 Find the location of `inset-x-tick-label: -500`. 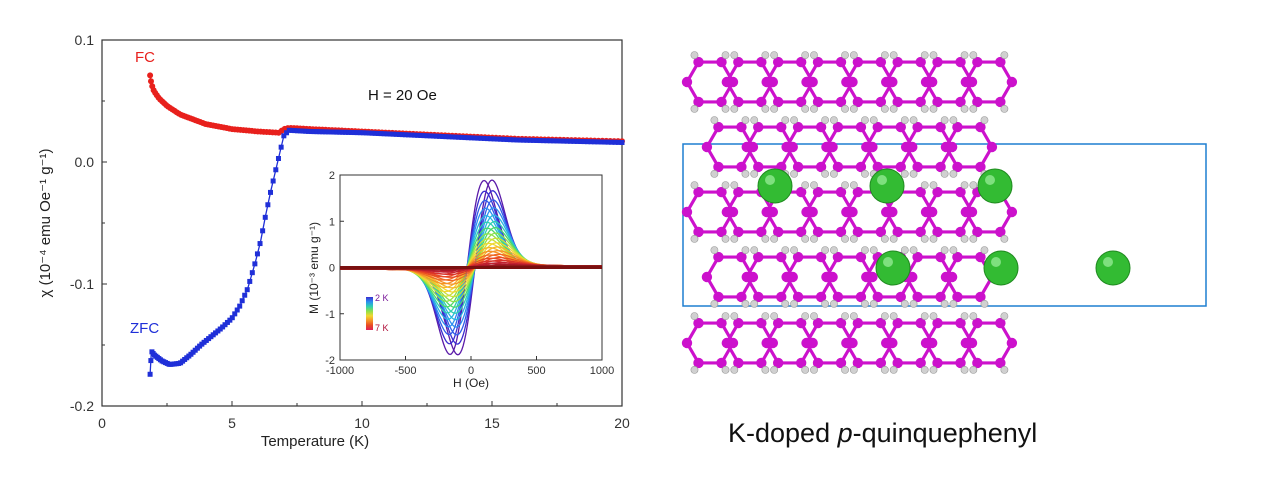

inset-x-tick-label: -500 is located at coordinates (405, 371).